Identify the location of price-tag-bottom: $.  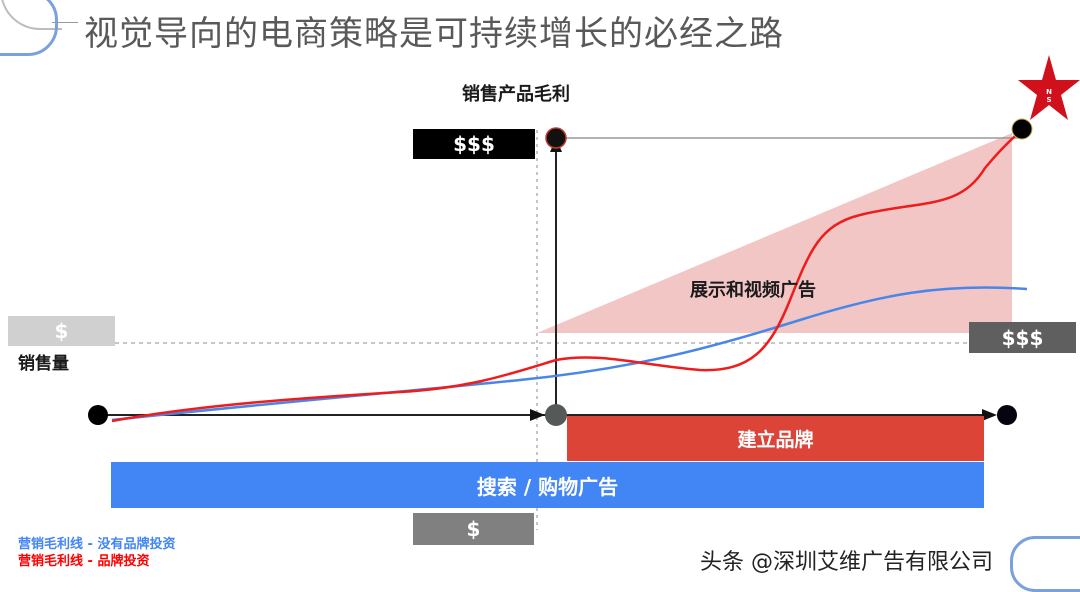
(473, 529).